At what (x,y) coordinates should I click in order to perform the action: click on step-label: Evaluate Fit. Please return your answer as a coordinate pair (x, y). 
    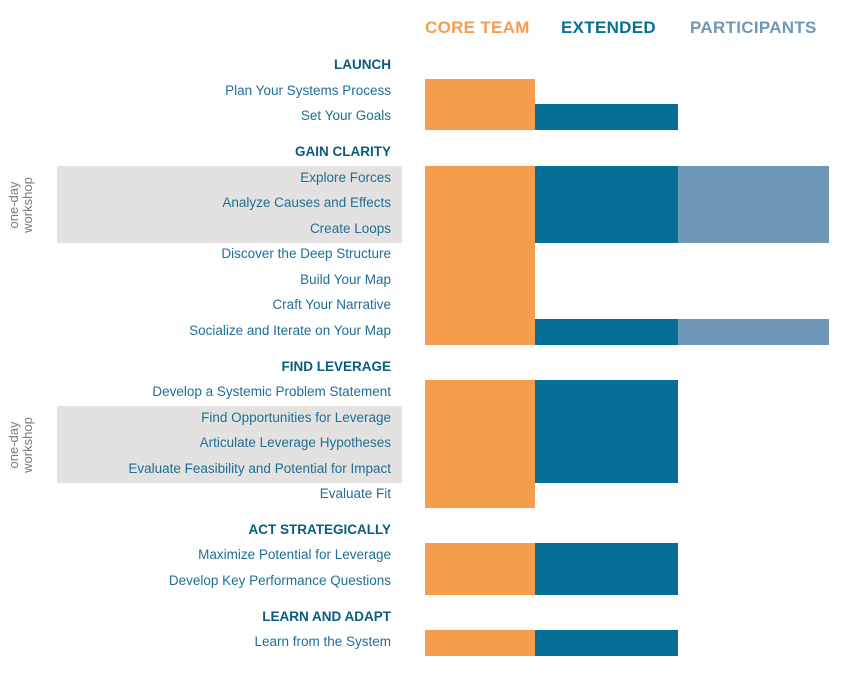
    Looking at the image, I should click on (355, 493).